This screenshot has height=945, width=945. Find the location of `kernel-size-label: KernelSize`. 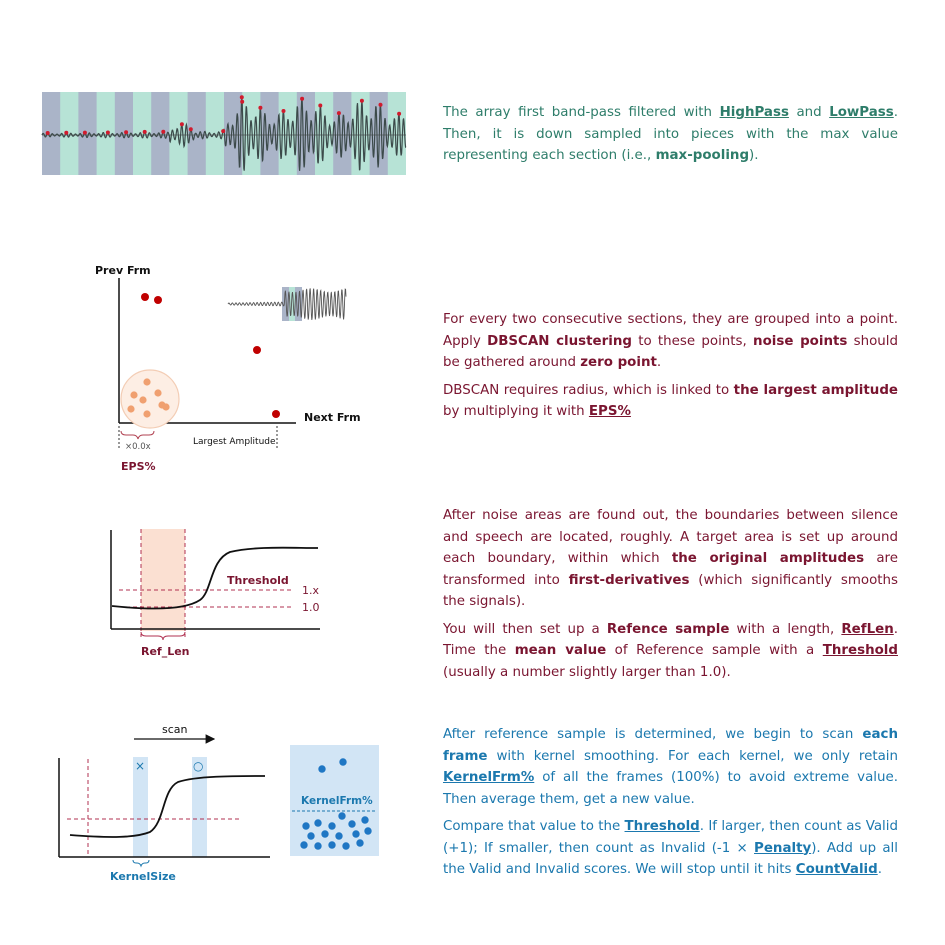

kernel-size-label: KernelSize is located at coordinates (143, 876).